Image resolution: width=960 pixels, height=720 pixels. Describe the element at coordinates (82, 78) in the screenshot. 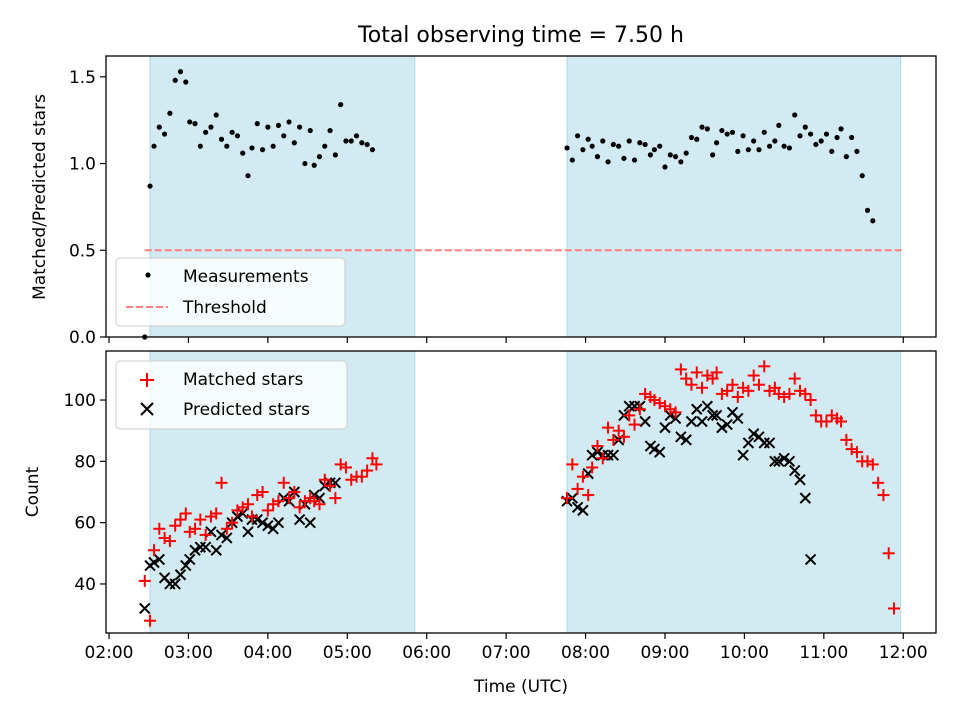

I see `y-tick-label: 1.5` at that location.